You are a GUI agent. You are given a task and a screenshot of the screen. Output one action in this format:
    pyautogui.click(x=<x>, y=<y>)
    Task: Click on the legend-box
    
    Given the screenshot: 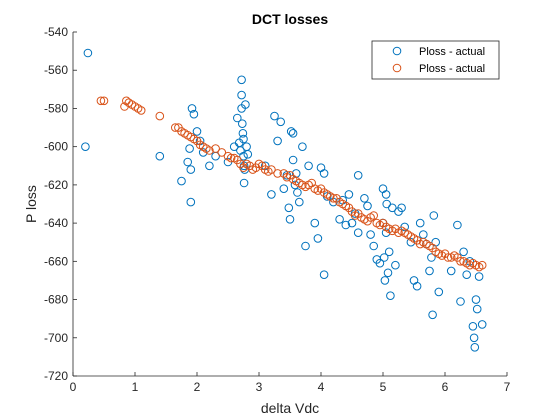 What is the action you would take?
    pyautogui.click(x=435, y=60)
    